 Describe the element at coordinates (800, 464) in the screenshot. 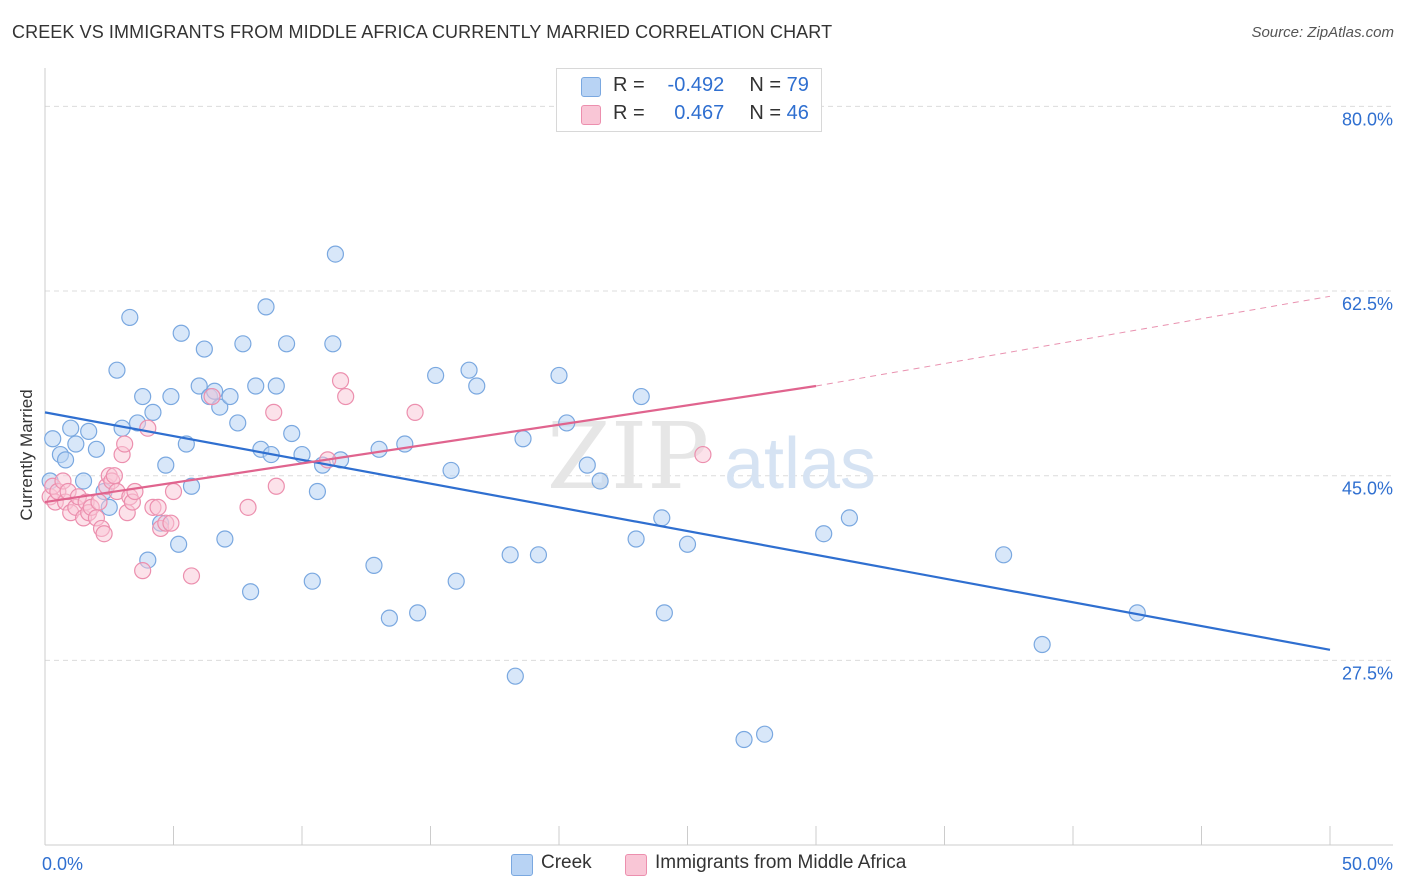

I see `watermark-atlas: atlas` at that location.